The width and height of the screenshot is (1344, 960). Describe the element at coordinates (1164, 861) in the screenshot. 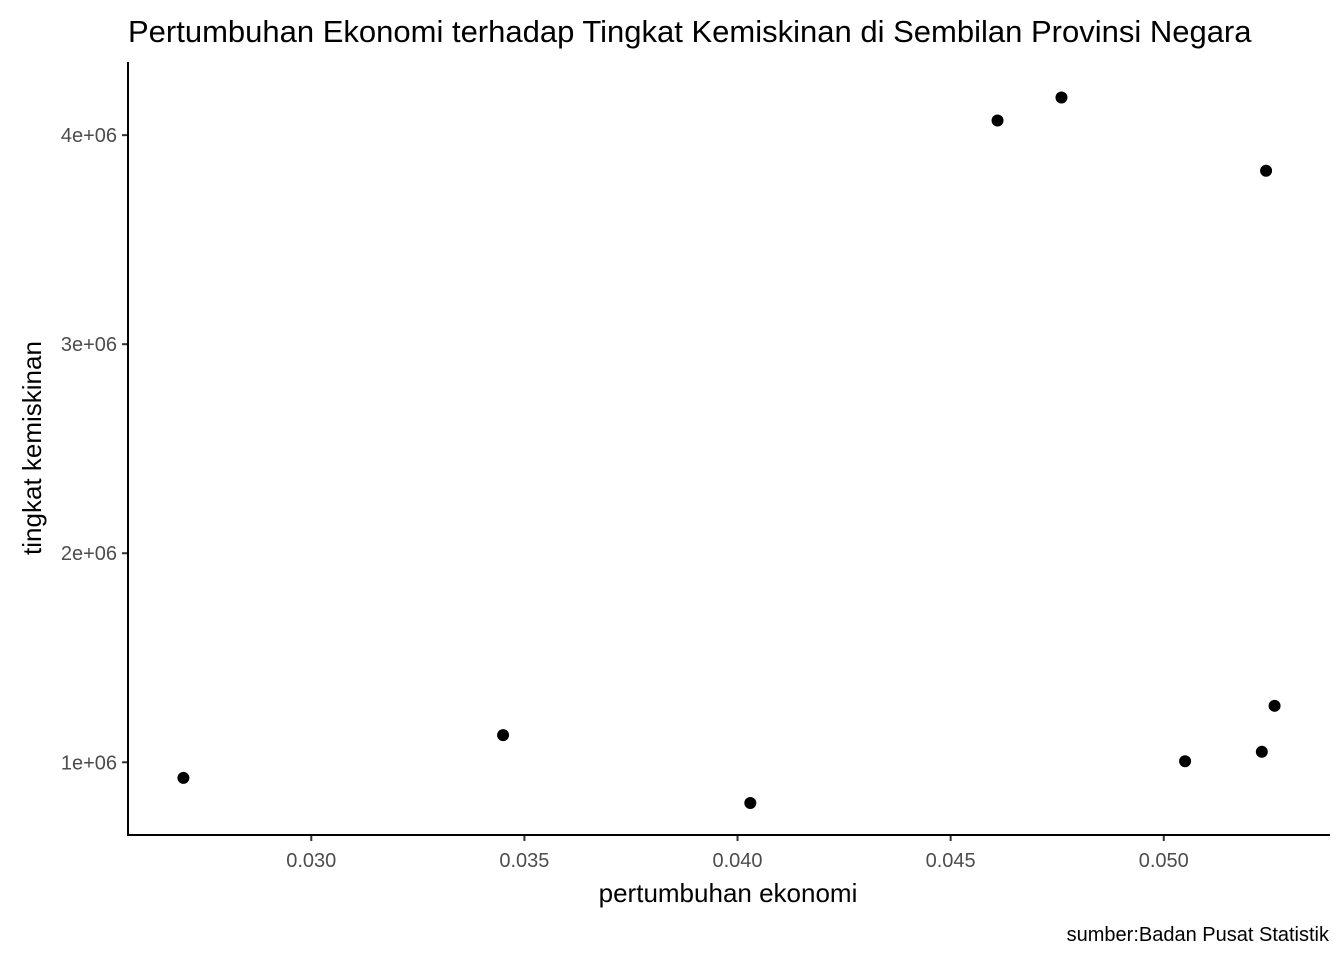

I see `x-tick-label: 0.050` at that location.